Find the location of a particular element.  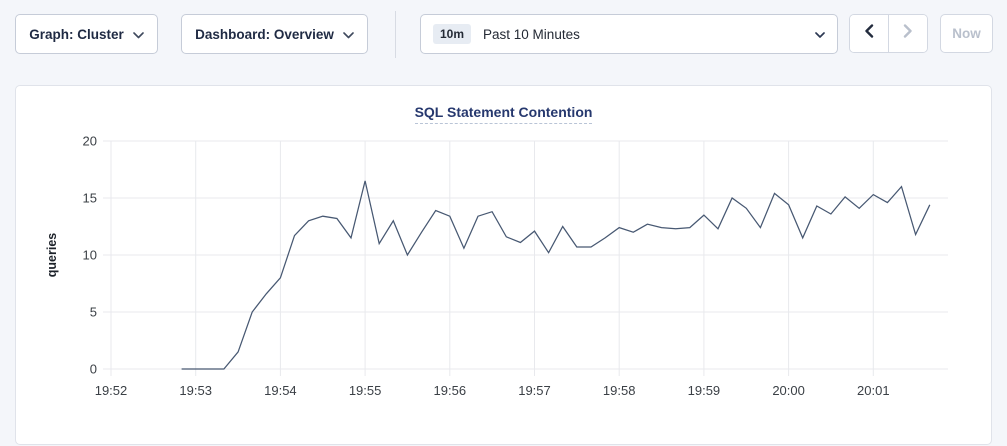

now-button: Now is located at coordinates (966, 33).